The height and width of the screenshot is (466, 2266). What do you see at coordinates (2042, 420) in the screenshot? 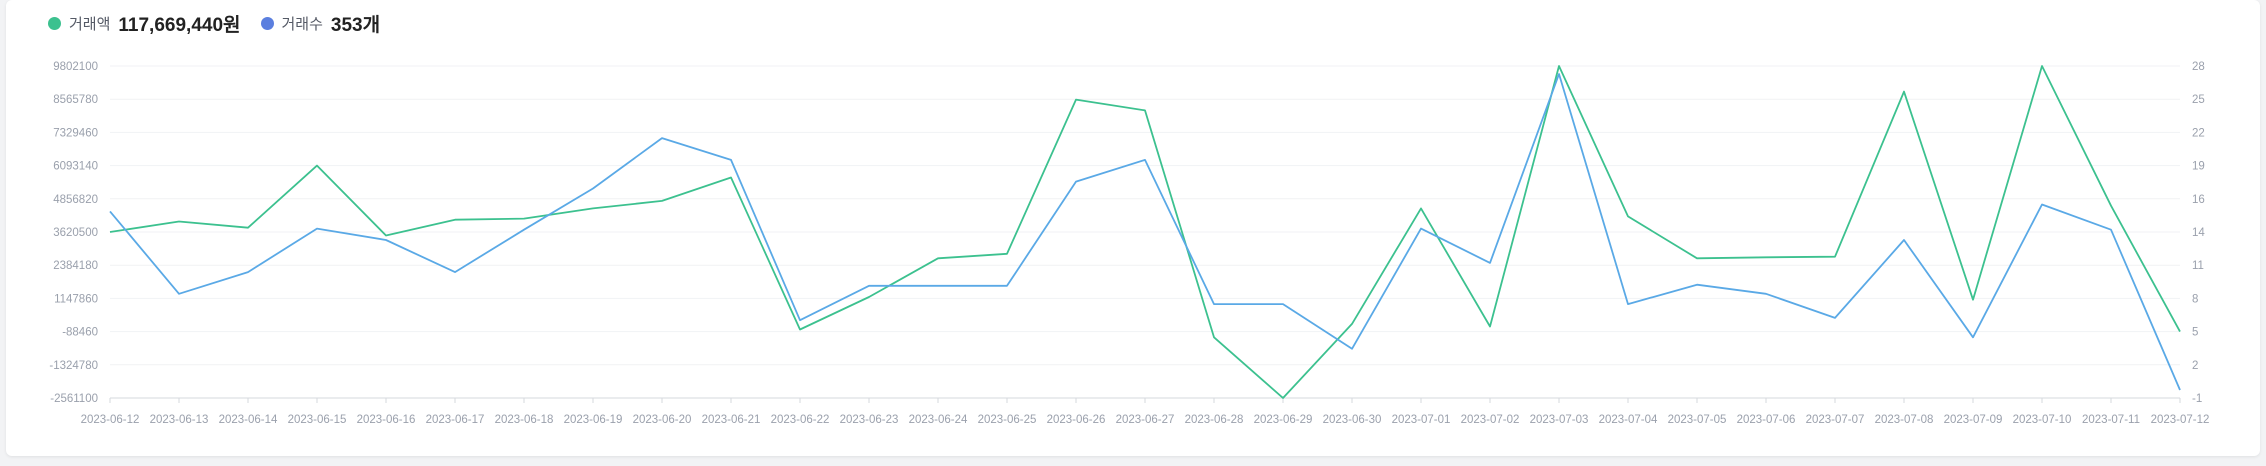
I see `x-tick-label: 2023-07-10` at bounding box center [2042, 420].